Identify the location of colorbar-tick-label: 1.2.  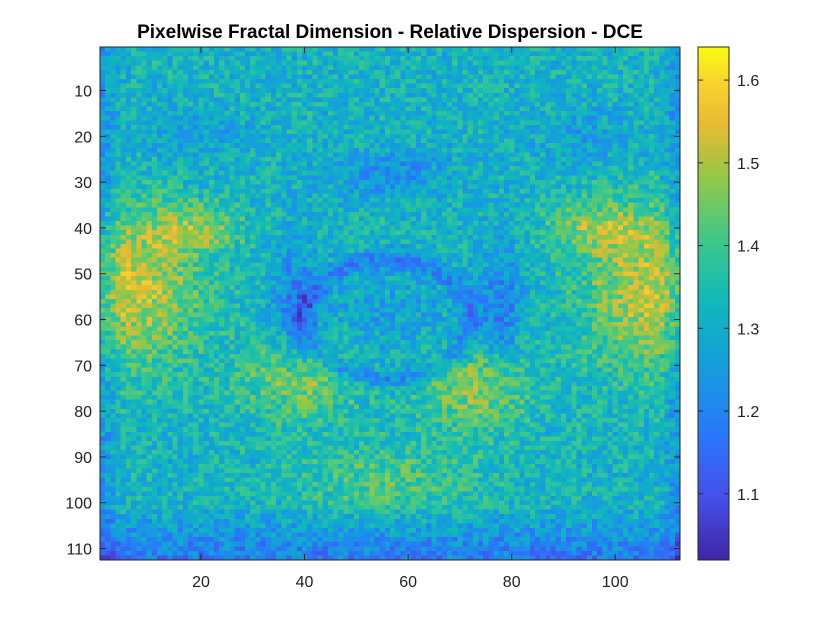
(748, 412).